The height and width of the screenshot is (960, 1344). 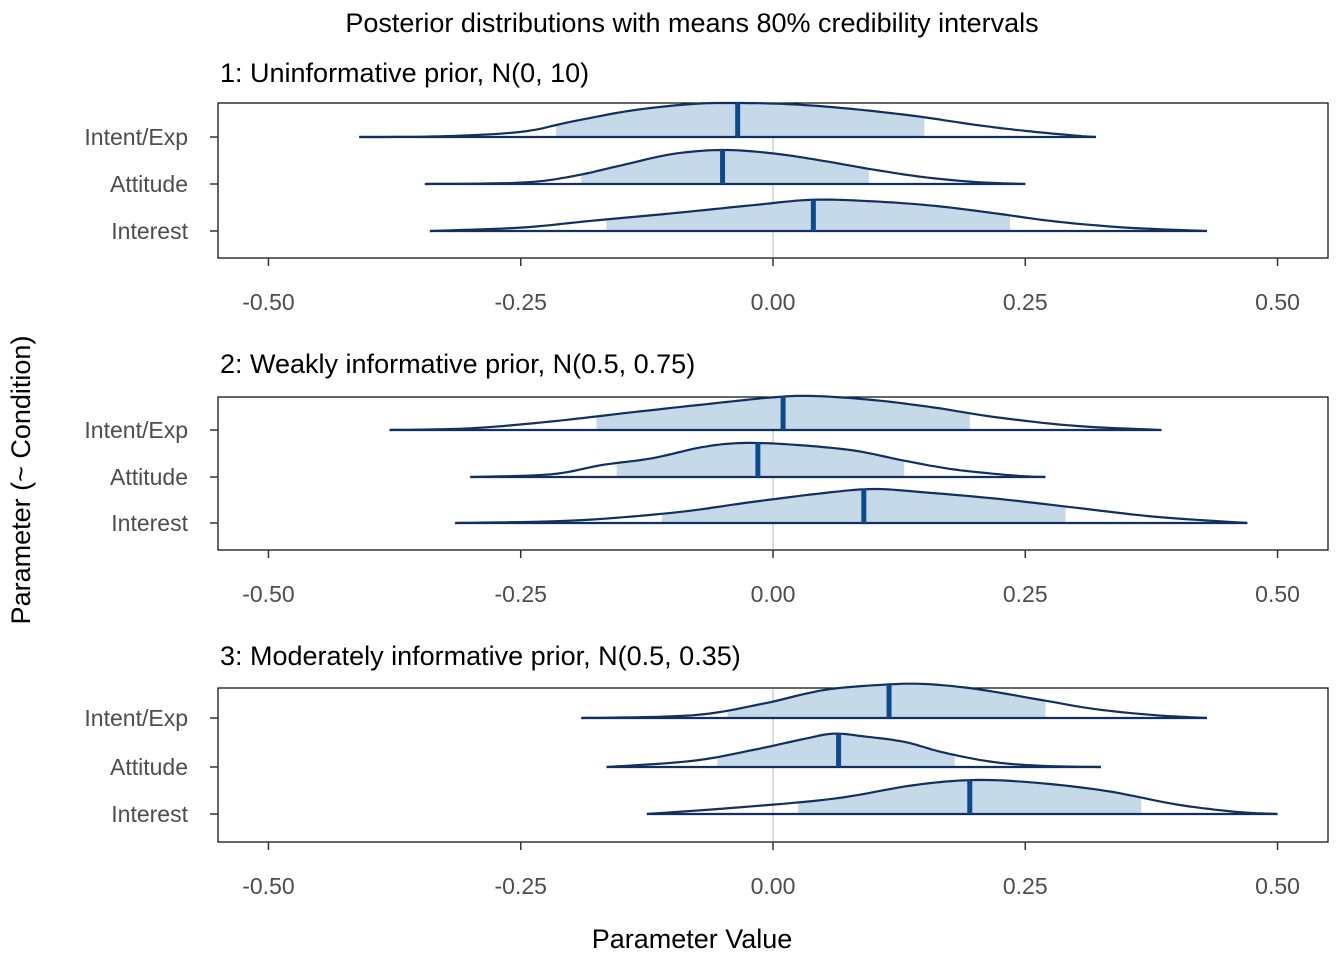 What do you see at coordinates (404, 73) in the screenshot?
I see `panel-title: 1: Uninformative prior, N(0, 10)` at bounding box center [404, 73].